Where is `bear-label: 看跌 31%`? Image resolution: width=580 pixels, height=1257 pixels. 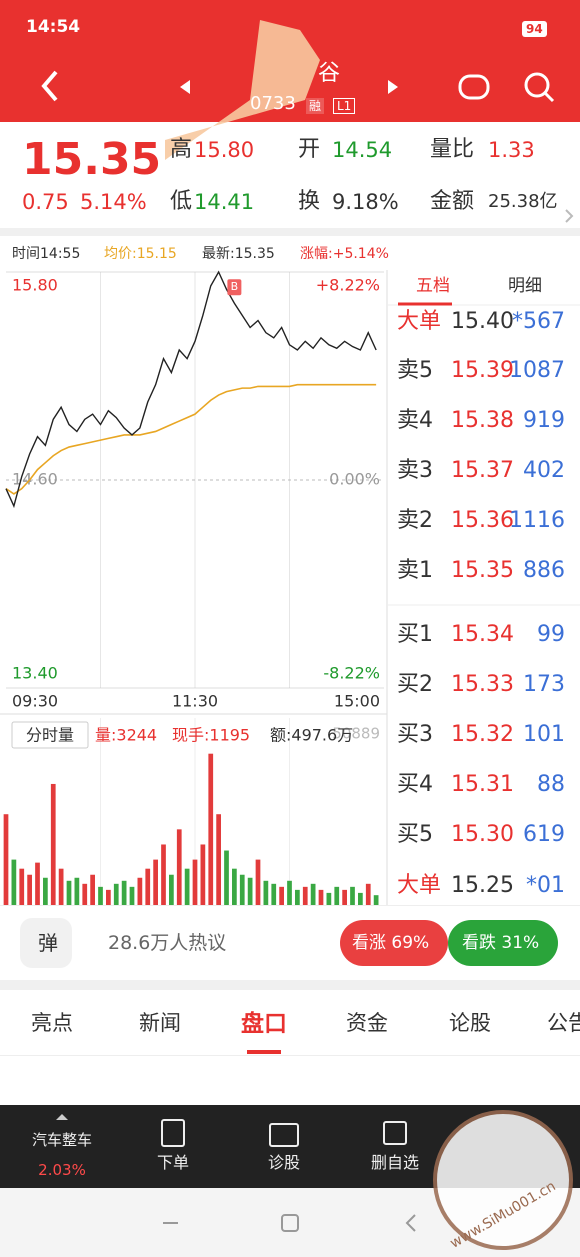
bear-label: 看跌 31% is located at coordinates (501, 942).